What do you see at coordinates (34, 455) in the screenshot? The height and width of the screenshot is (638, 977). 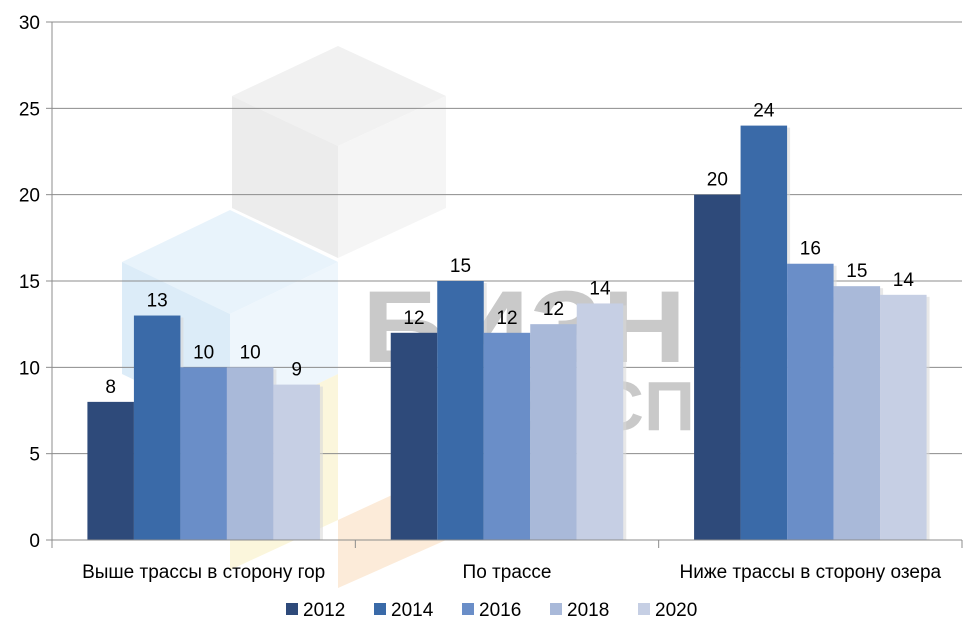 I see `y-tick-label-5: 5` at bounding box center [34, 455].